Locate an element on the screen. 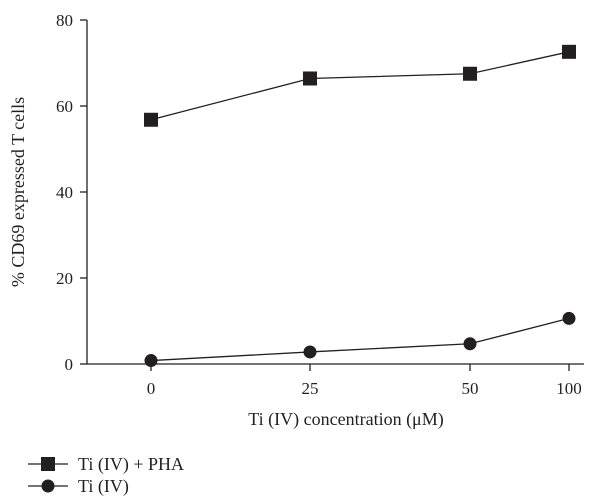 Image resolution: width=596 pixels, height=504 pixels. legend-marker-ti-iv is located at coordinates (48, 486).